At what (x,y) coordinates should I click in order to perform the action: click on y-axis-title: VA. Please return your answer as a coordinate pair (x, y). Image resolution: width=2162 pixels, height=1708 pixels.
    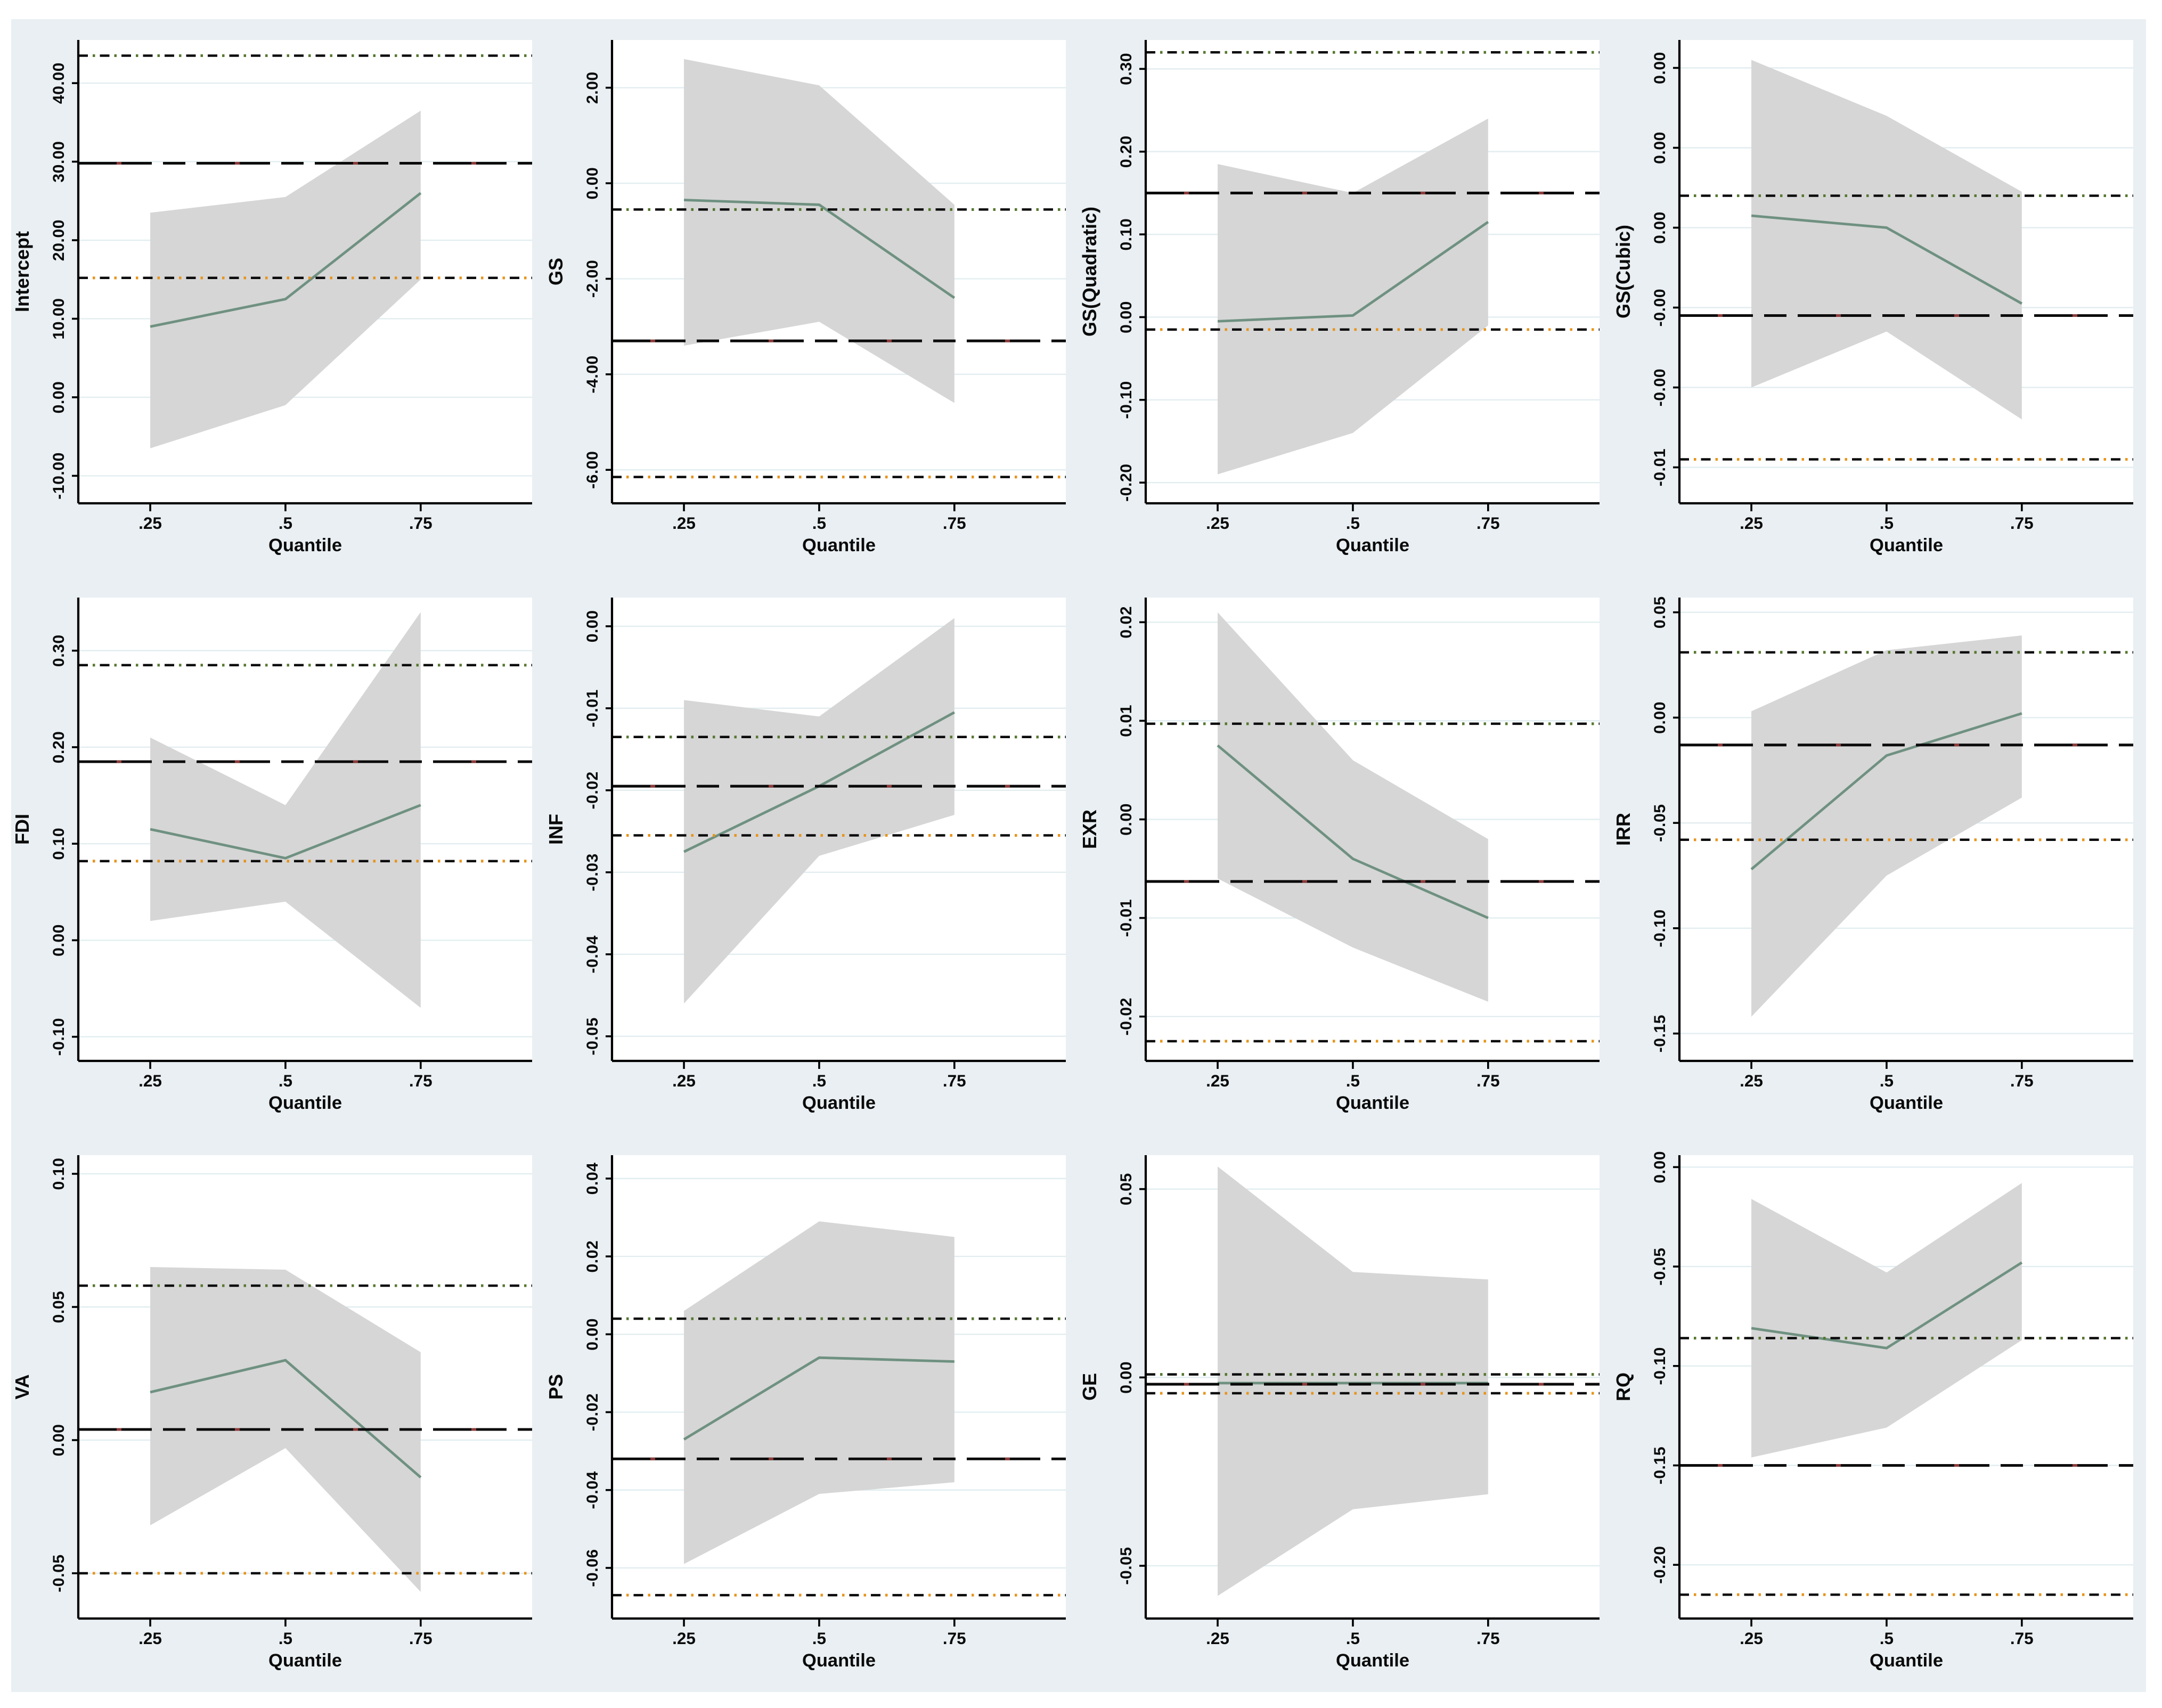
    Looking at the image, I should click on (22, 1386).